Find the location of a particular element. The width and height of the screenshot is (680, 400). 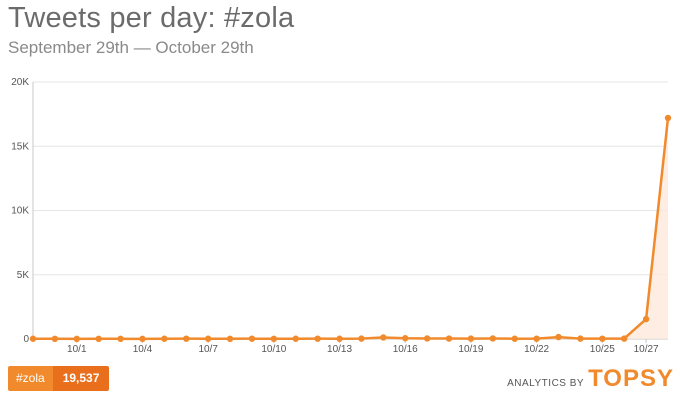

y-tick-label: 15K is located at coordinates (20, 146).